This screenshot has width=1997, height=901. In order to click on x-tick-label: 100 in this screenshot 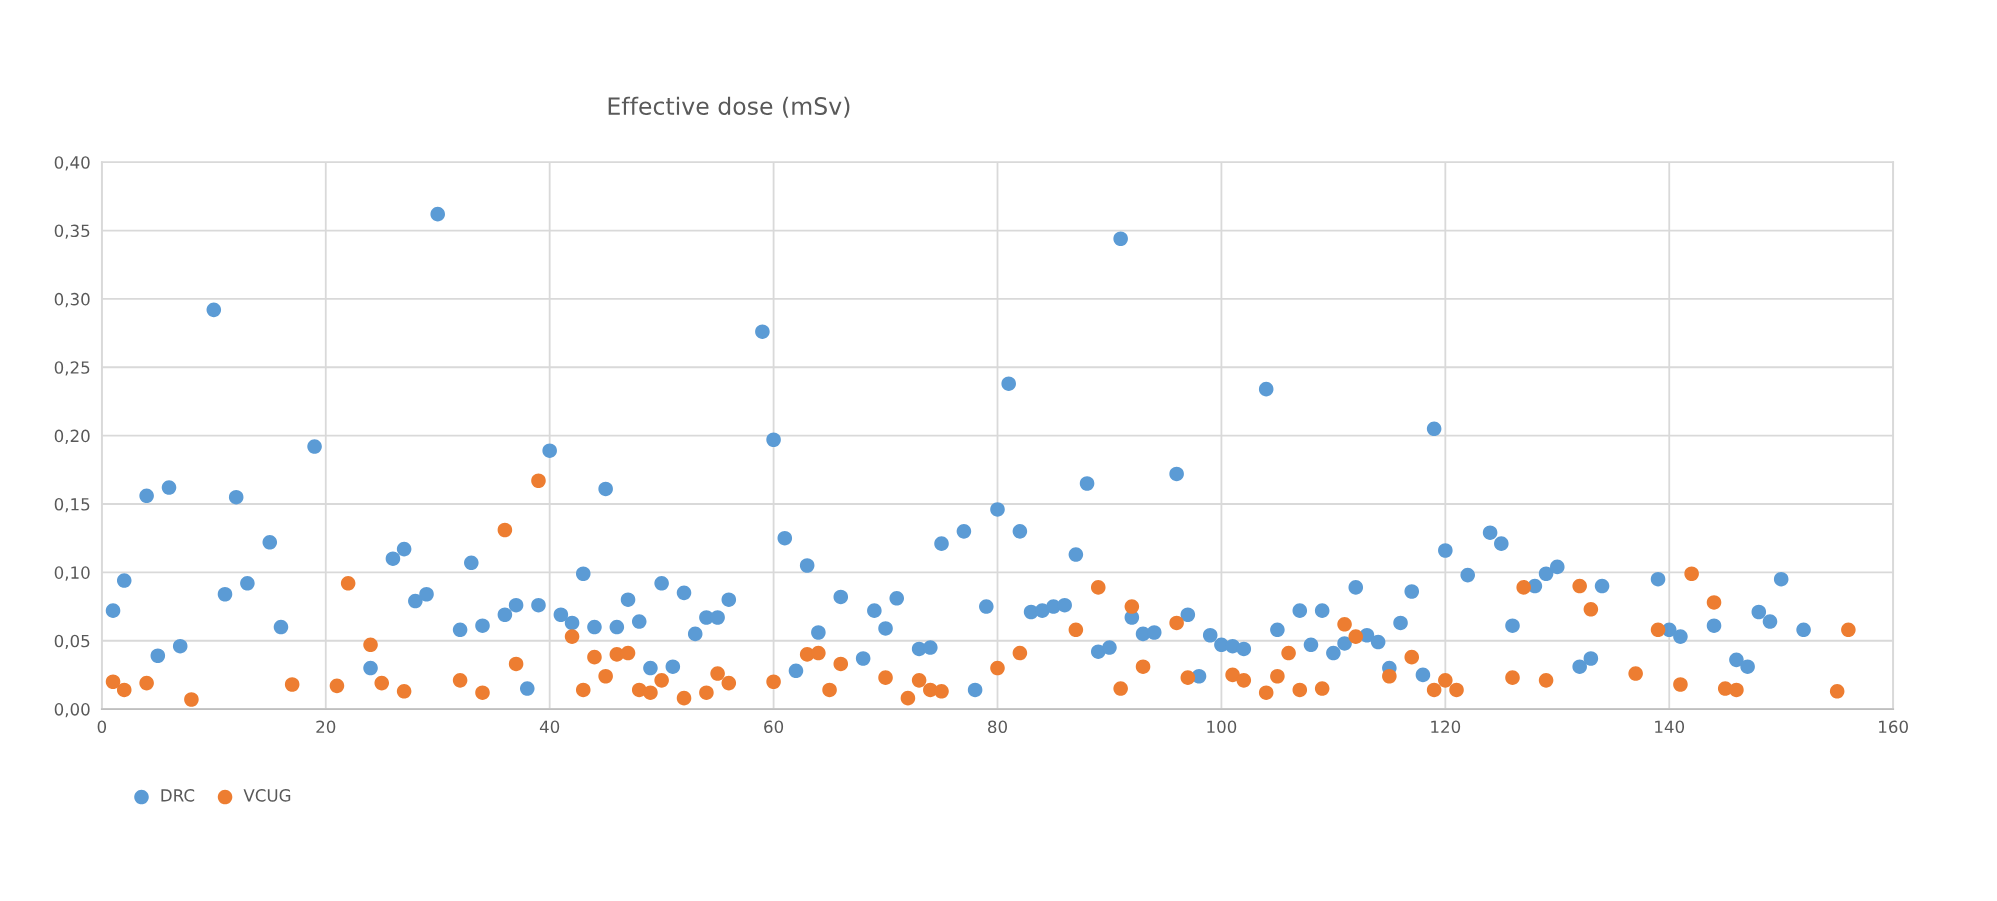, I will do `click(1222, 727)`.